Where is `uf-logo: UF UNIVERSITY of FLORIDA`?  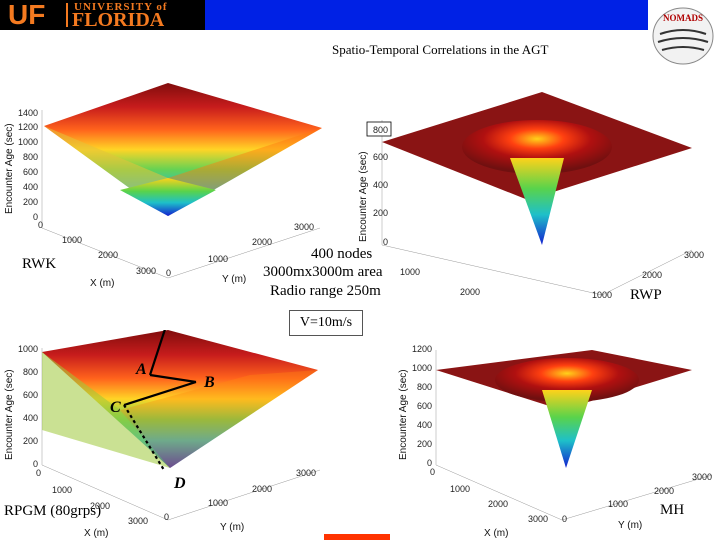
uf-logo: UF UNIVERSITY of FLORIDA is located at coordinates (102, 15).